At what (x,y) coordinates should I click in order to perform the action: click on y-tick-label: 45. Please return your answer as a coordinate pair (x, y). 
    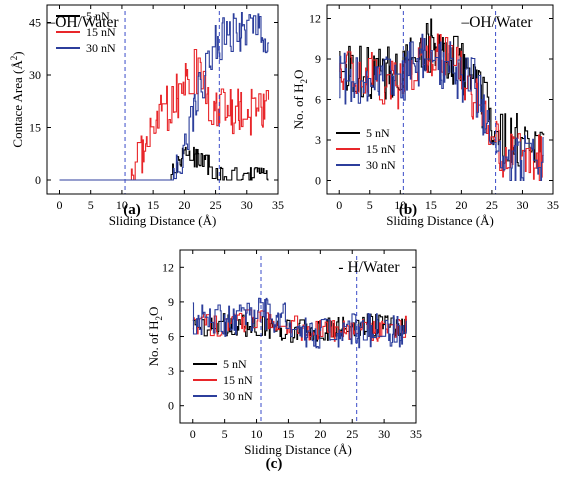
    Looking at the image, I should click on (35, 23).